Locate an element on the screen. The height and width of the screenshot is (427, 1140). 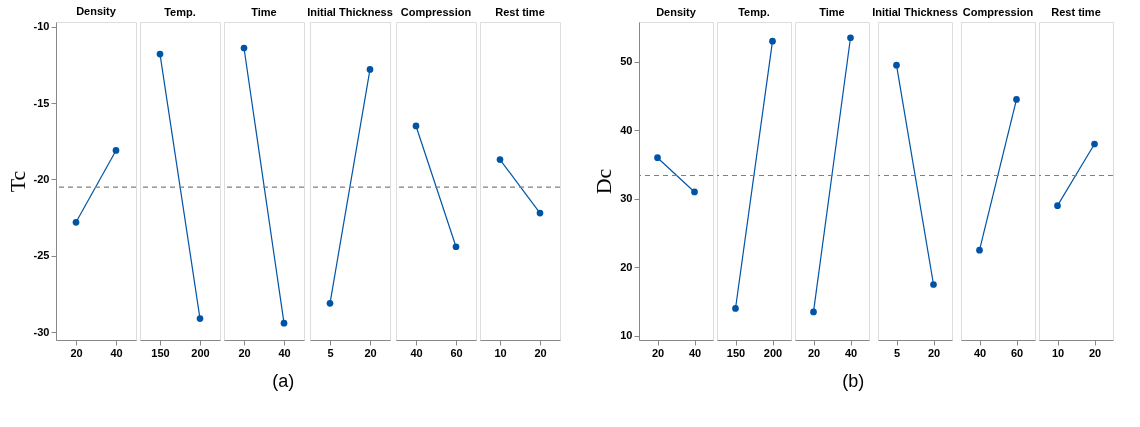
y-tick-label: 20 is located at coordinates (626, 266).